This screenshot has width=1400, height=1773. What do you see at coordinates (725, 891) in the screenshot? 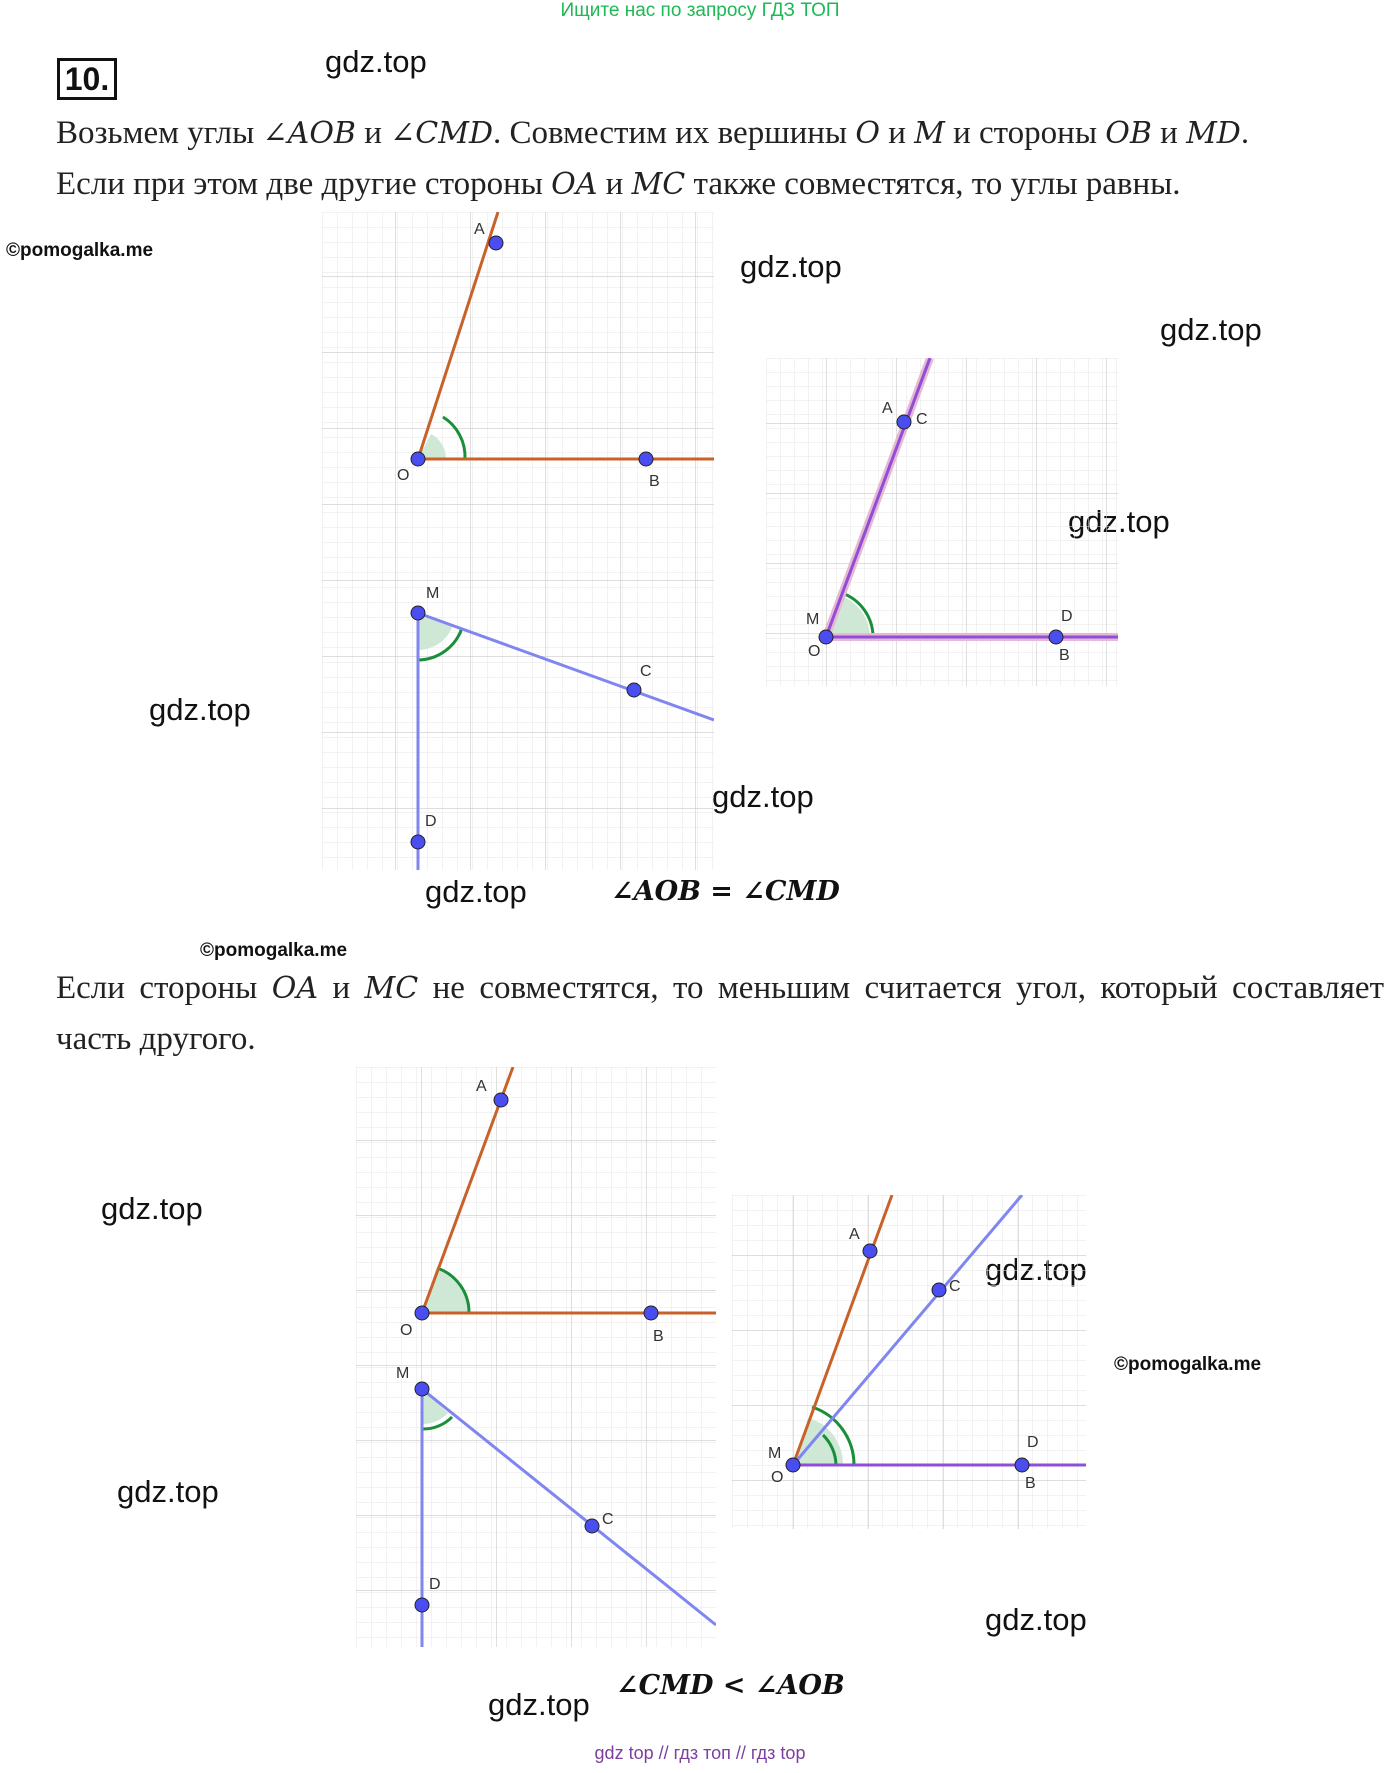
I see `formula-equal: ∠AOB = ∠CMD` at bounding box center [725, 891].